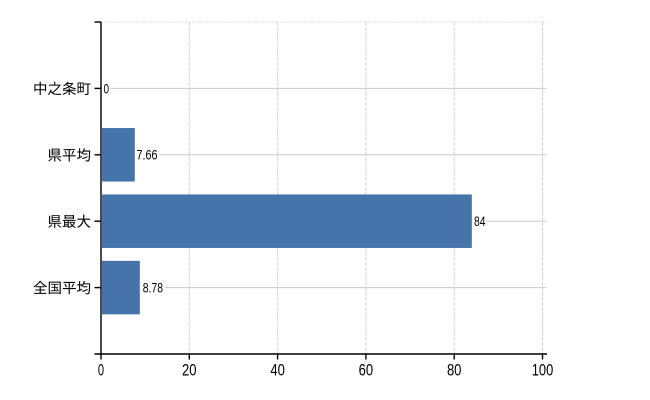 This screenshot has width=650, height=400. What do you see at coordinates (480, 221) in the screenshot?
I see `svg-text: 84` at bounding box center [480, 221].